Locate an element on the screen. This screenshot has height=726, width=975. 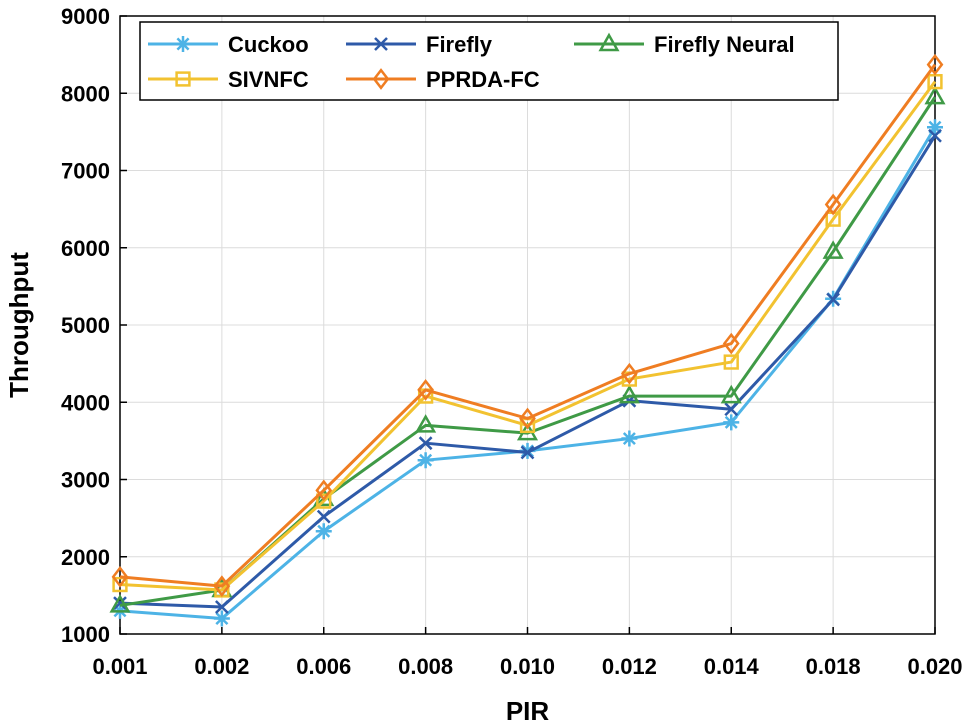
y-axis-title: Throughput is located at coordinates (19, 325).